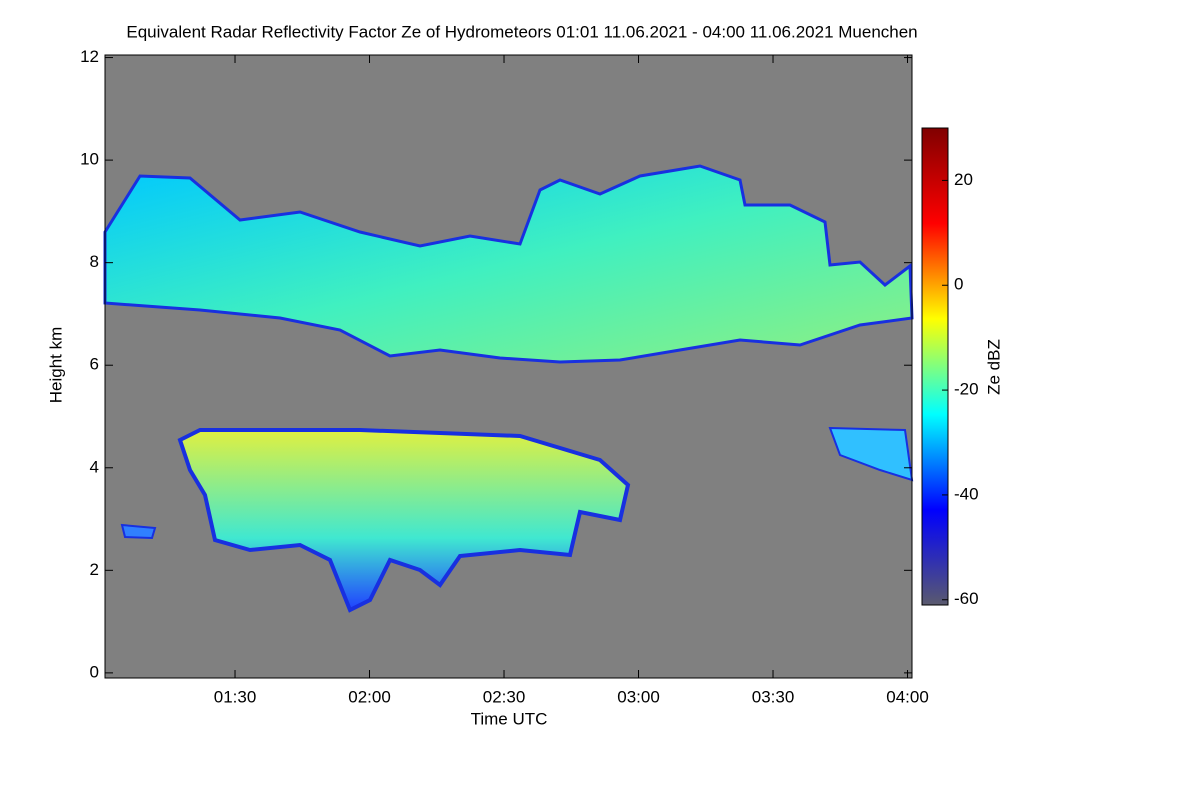  Describe the element at coordinates (369, 696) in the screenshot. I see `x-tick-label: 02:00` at that location.